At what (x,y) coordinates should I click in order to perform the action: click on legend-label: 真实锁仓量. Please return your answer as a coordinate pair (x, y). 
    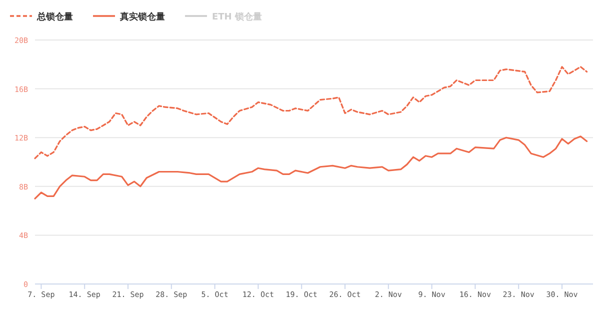
    Looking at the image, I should click on (142, 17).